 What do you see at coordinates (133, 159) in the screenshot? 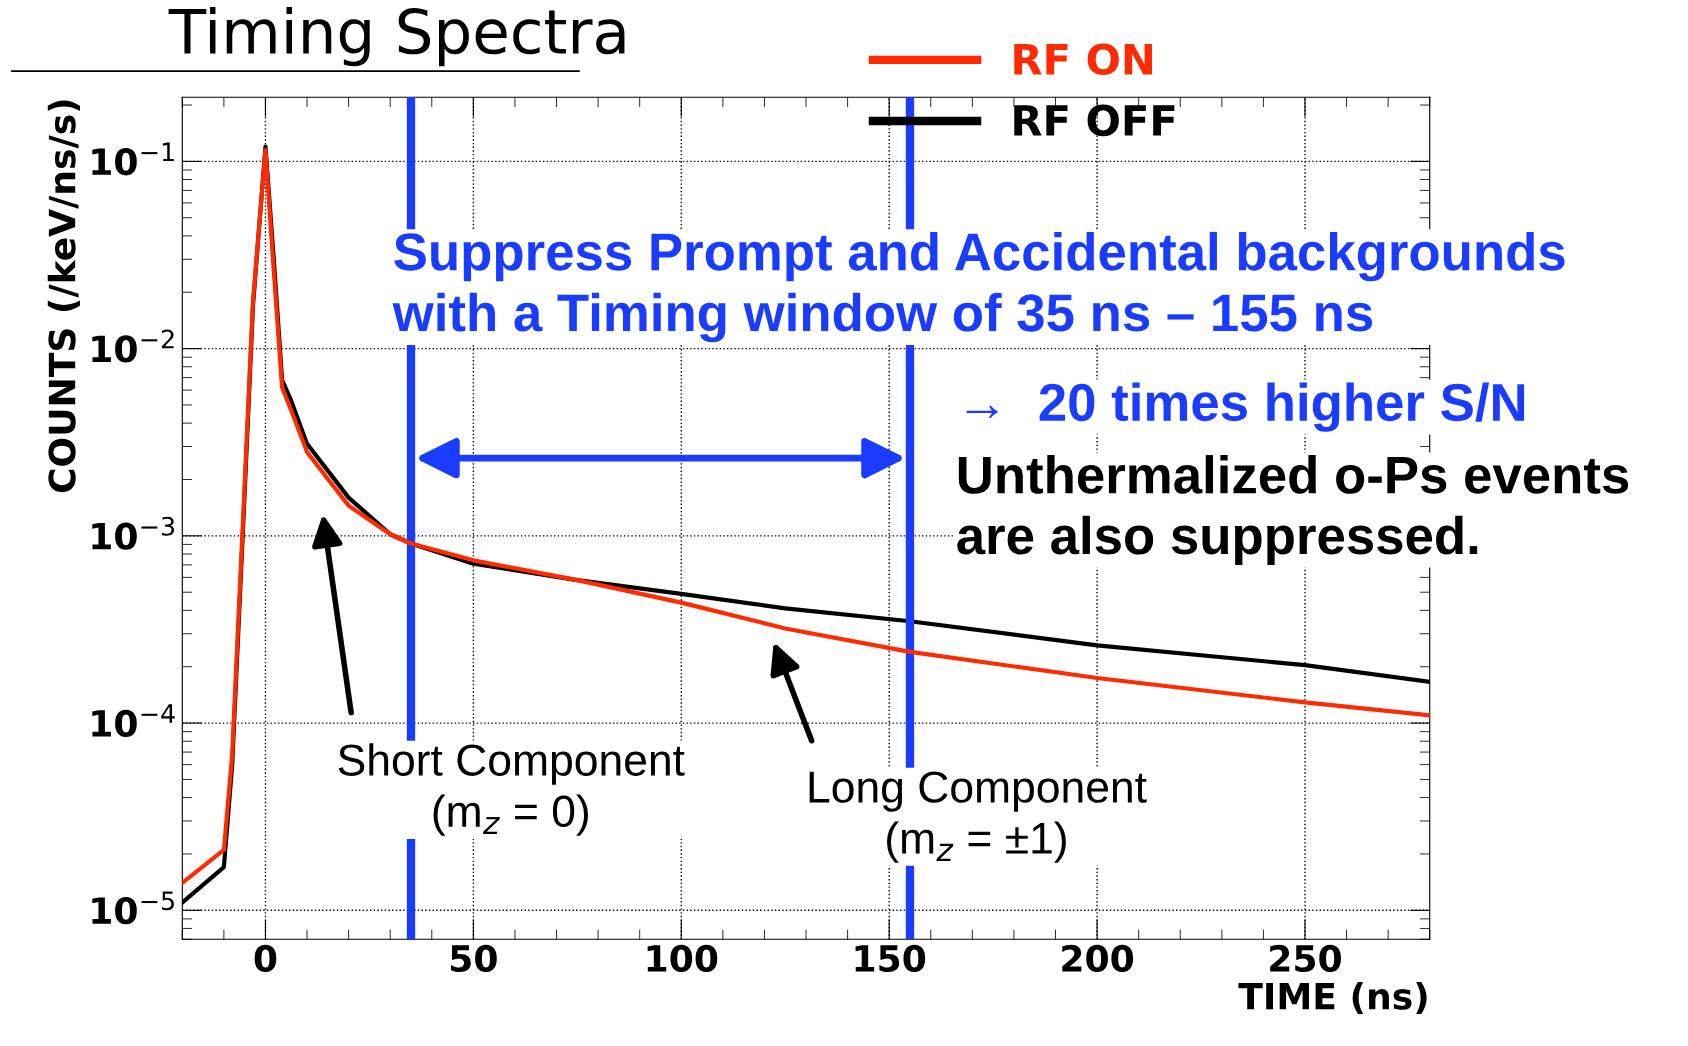
I see `y-tick-label: 10$^{−1}$` at bounding box center [133, 159].